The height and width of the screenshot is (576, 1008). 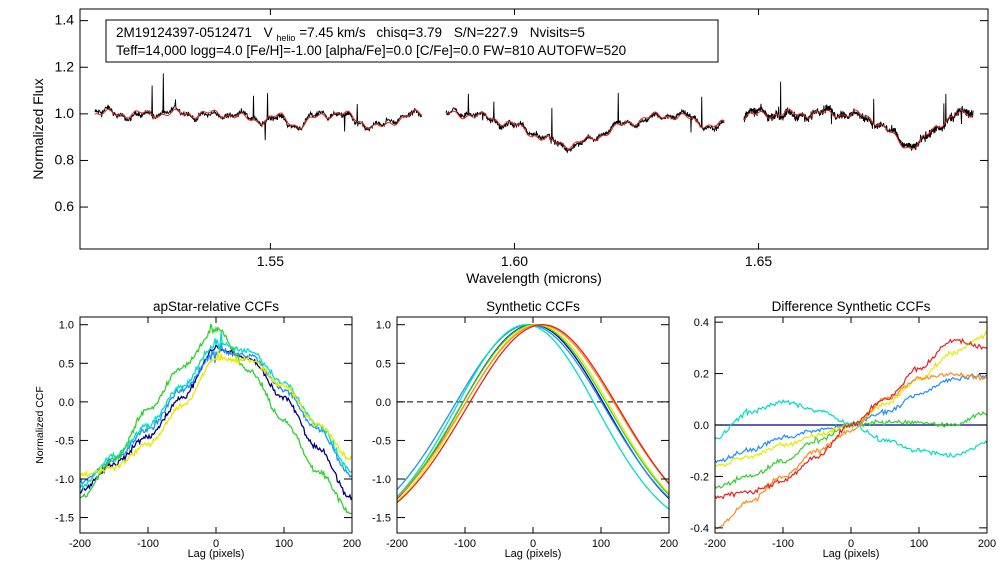 I want to click on apstar_ccf-ytick-label: -1.5, so click(x=64, y=519).